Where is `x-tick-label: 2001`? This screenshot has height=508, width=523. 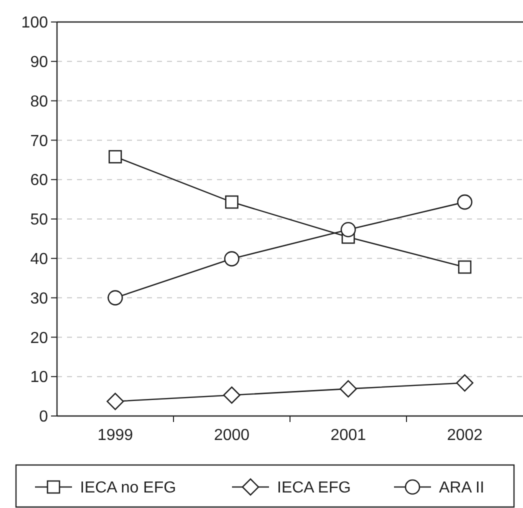
x-tick-label: 2001 is located at coordinates (348, 435).